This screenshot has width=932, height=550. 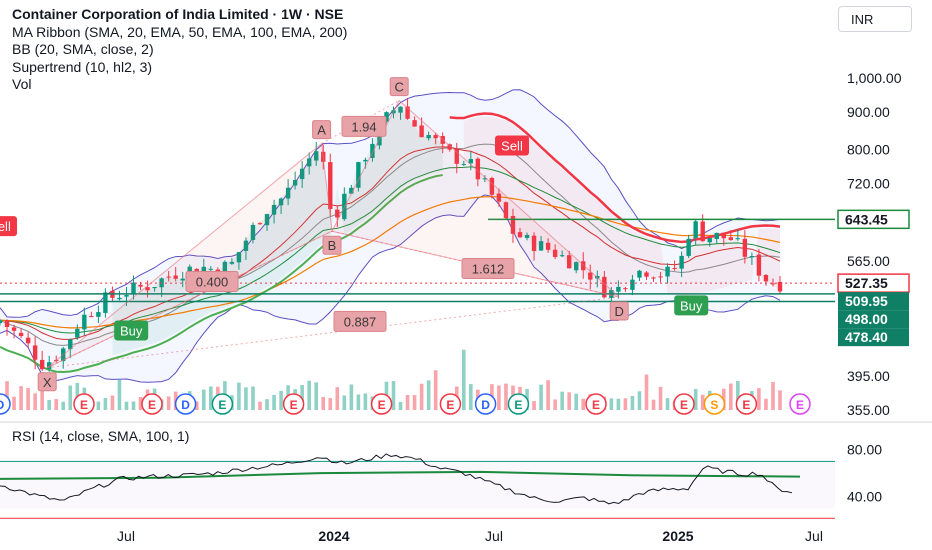 What do you see at coordinates (866, 219) in the screenshot?
I see `price-badge-label: 643.45` at bounding box center [866, 219].